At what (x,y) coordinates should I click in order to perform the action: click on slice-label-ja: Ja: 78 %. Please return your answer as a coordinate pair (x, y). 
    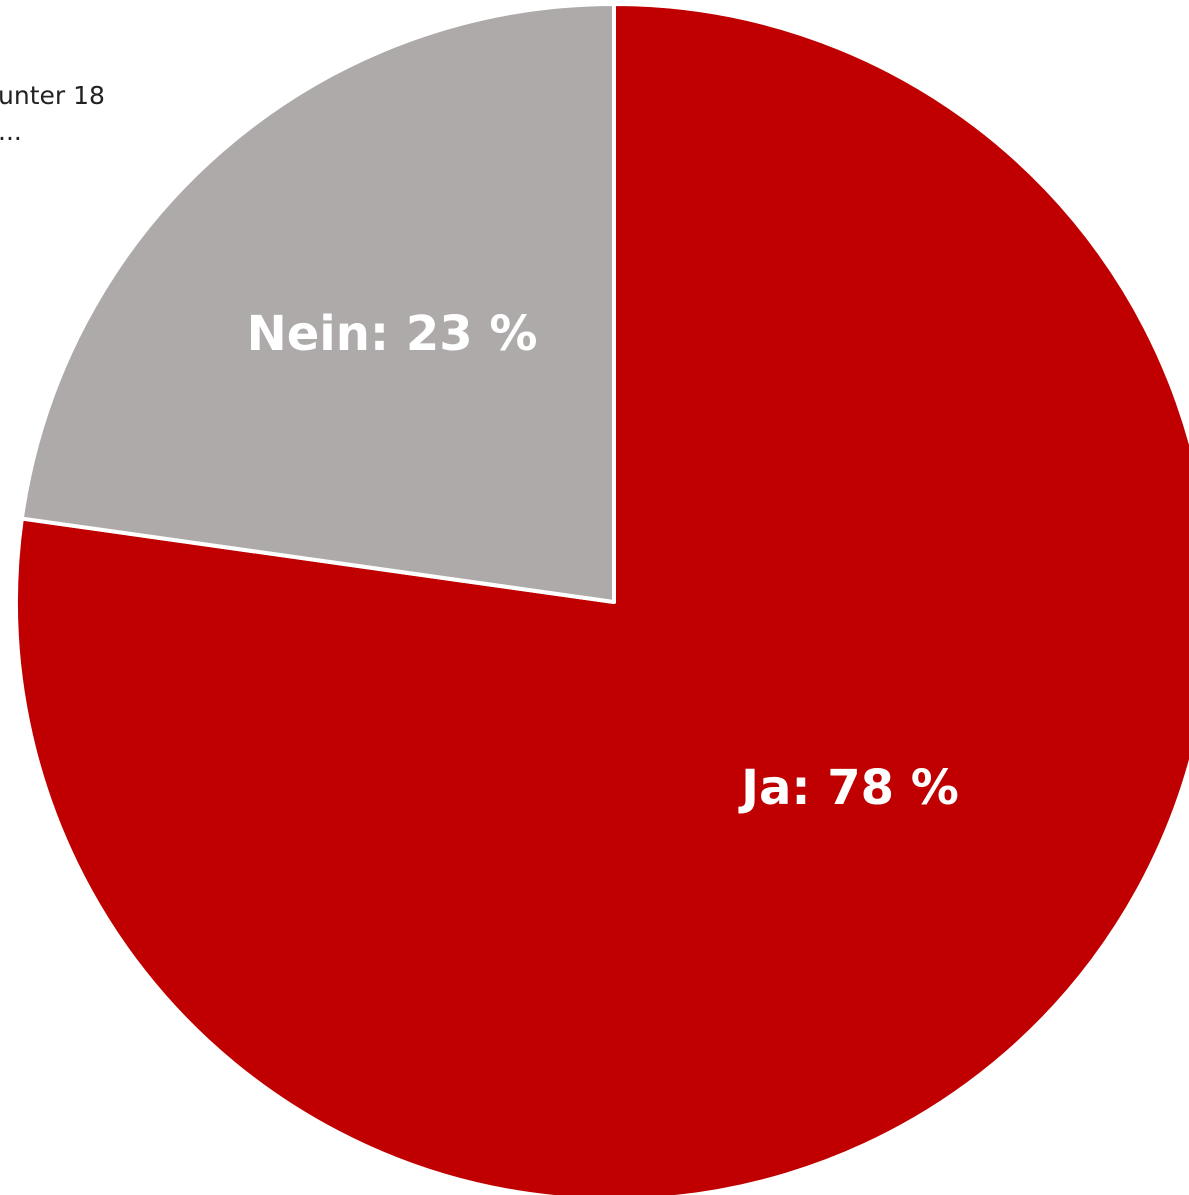
    Looking at the image, I should click on (848, 788).